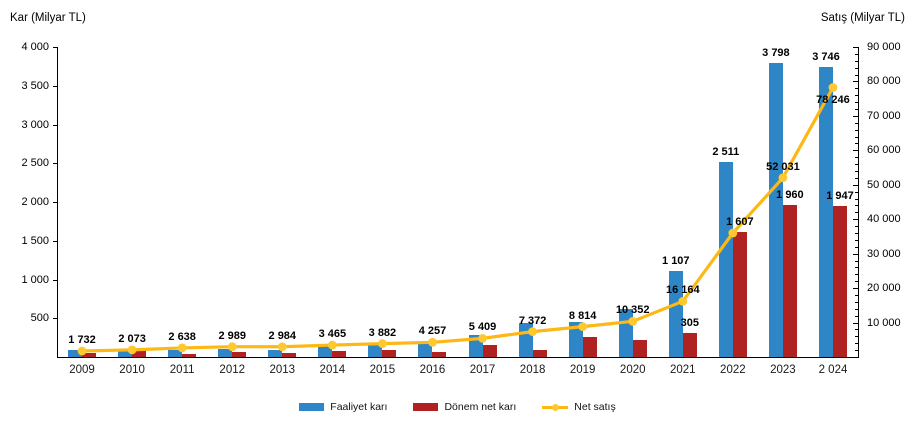 The image size is (915, 426). Describe the element at coordinates (789, 281) in the screenshot. I see `bar-donem-net-kari-2023` at that location.